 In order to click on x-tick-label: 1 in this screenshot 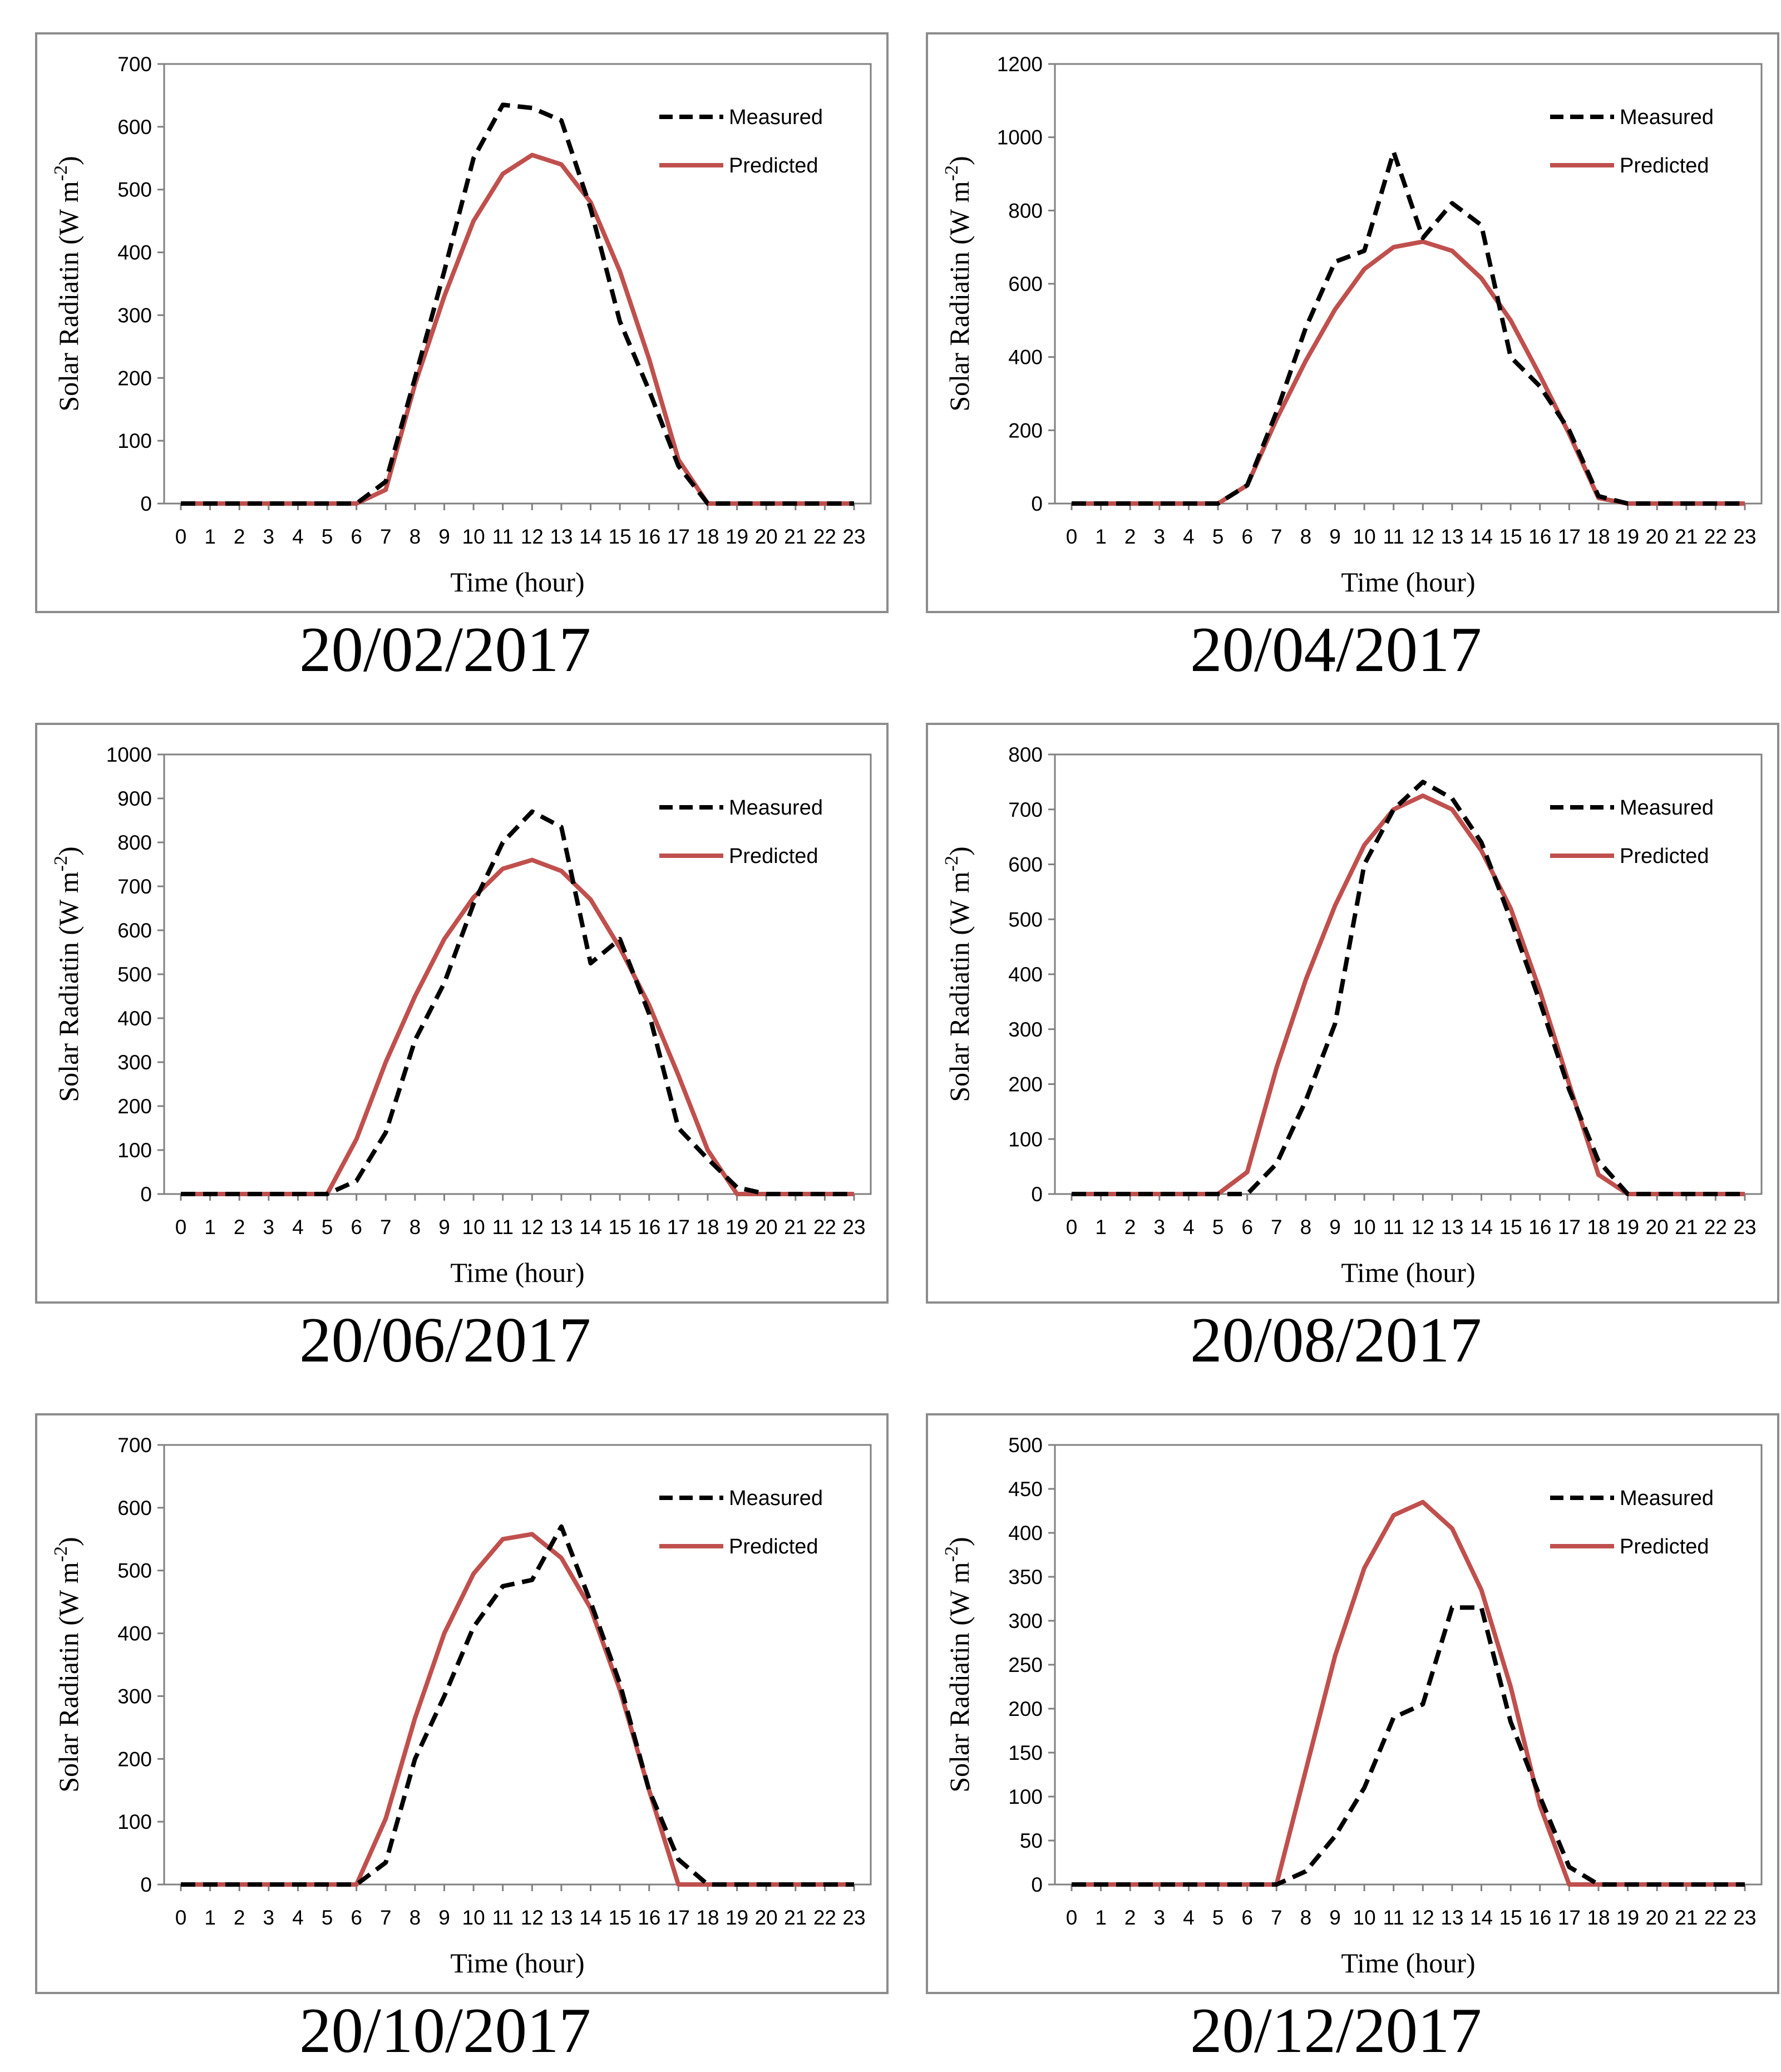, I will do `click(1101, 1917)`.